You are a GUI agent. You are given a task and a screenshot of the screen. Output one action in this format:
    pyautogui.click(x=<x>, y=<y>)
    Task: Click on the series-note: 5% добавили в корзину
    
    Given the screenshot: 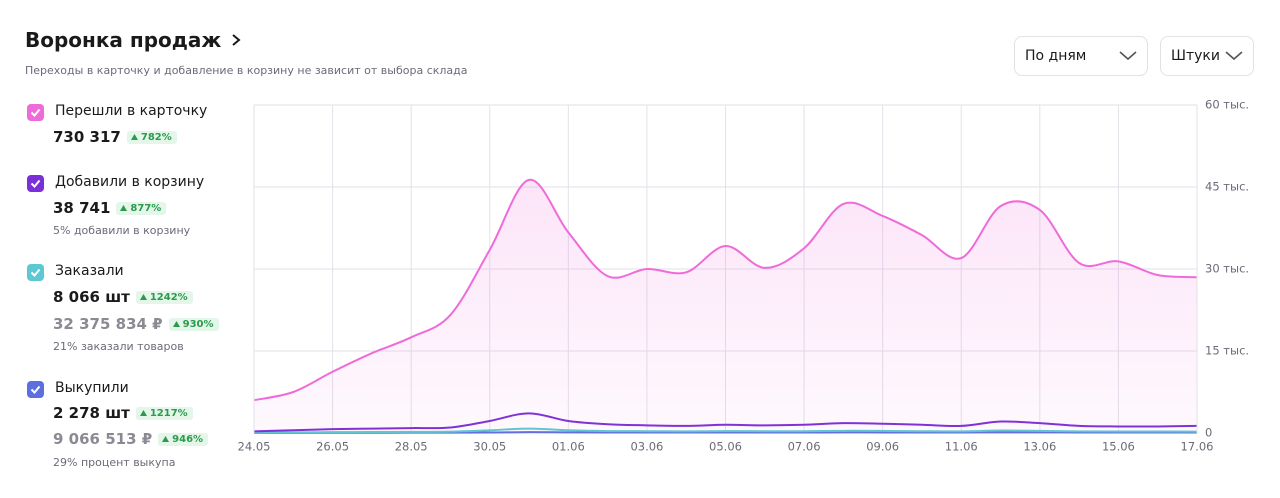 What is the action you would take?
    pyautogui.click(x=122, y=230)
    